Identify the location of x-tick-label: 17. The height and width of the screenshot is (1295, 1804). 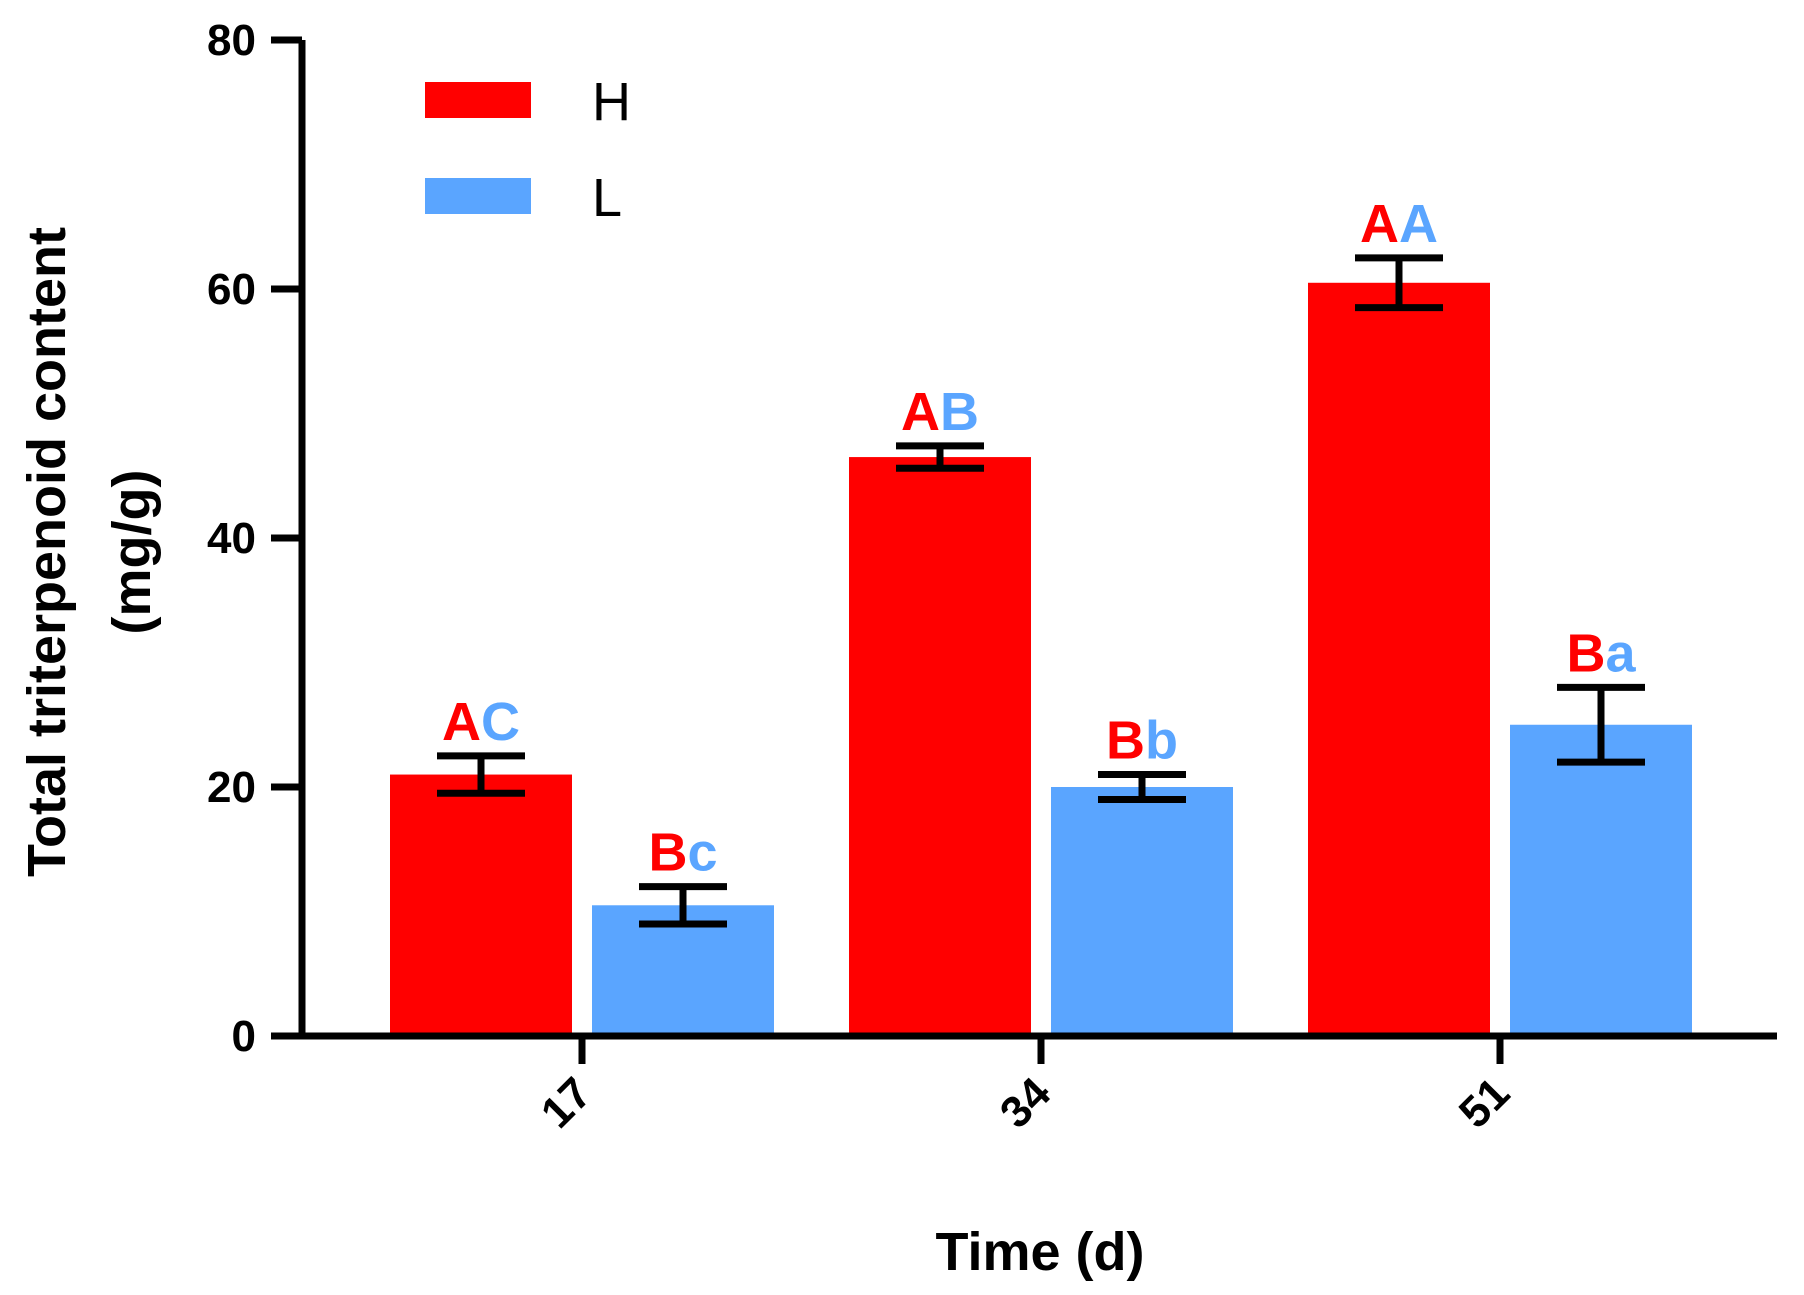
(566, 1102).